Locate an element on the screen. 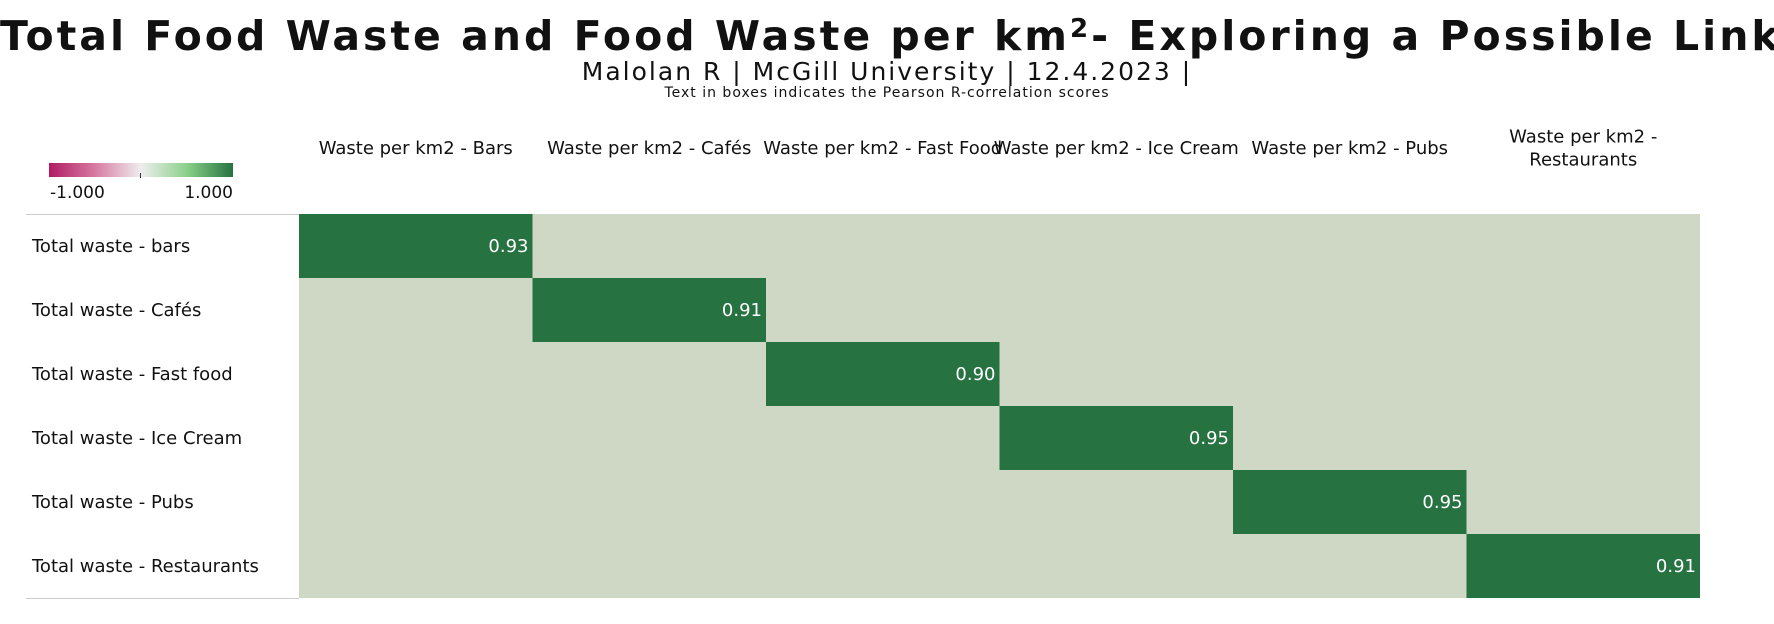  row-label: Total waste - bars is located at coordinates (110, 246).